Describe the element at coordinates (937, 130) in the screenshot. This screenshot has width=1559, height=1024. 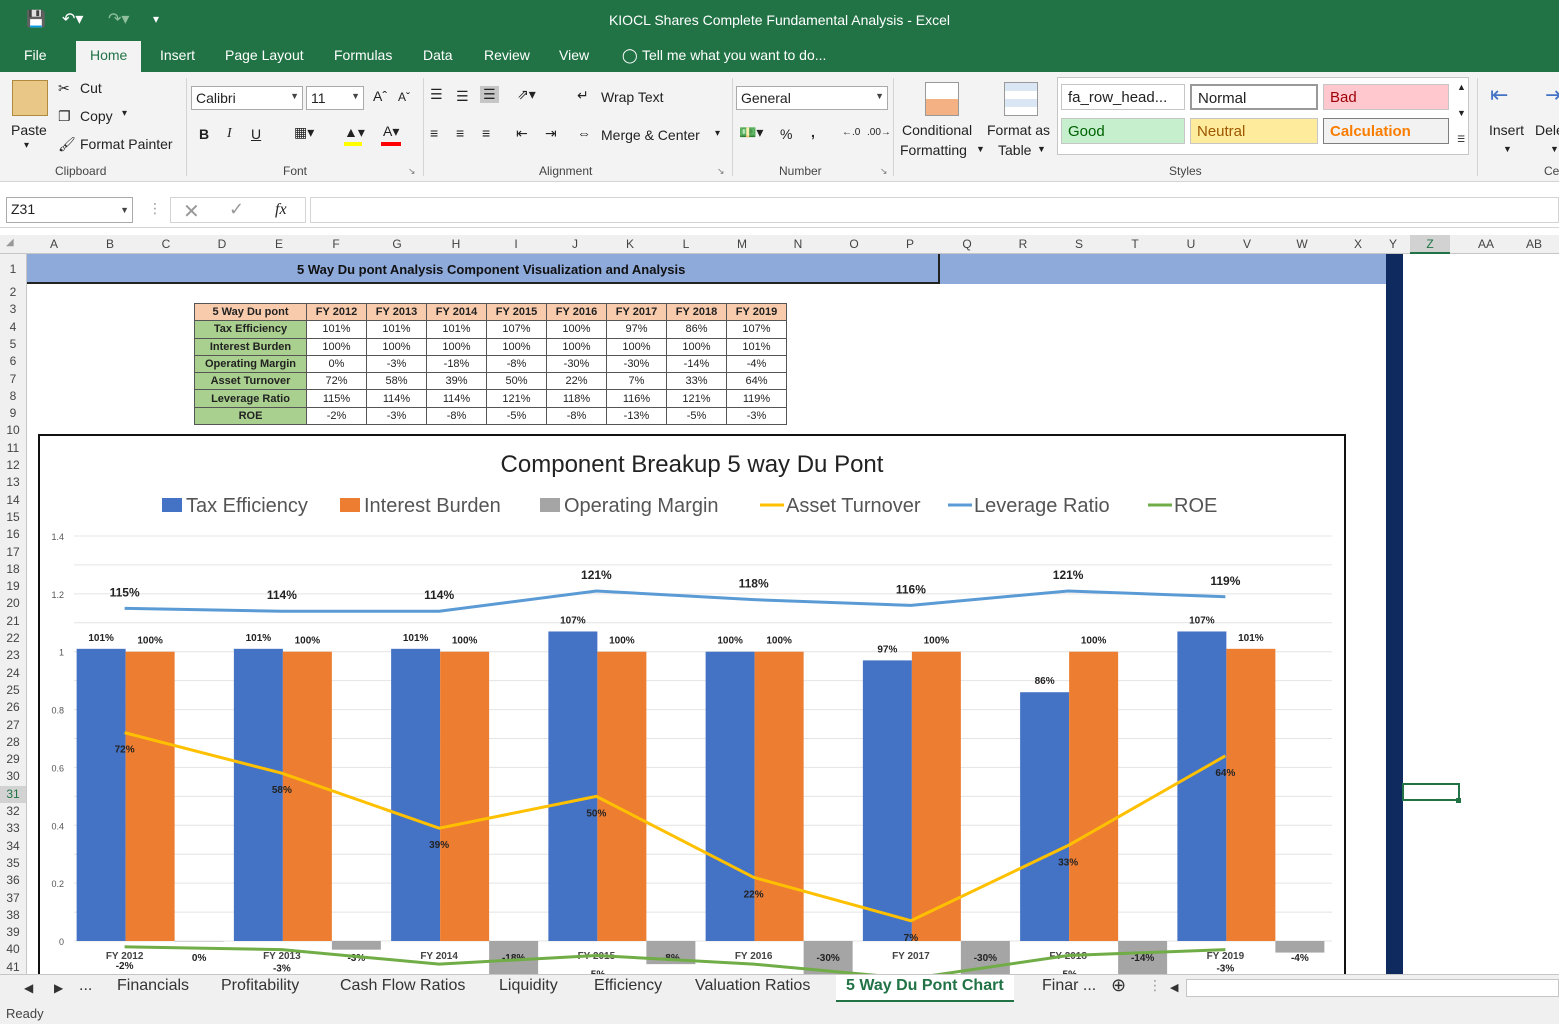
I see `conditional-formatting-label: Conditional` at that location.